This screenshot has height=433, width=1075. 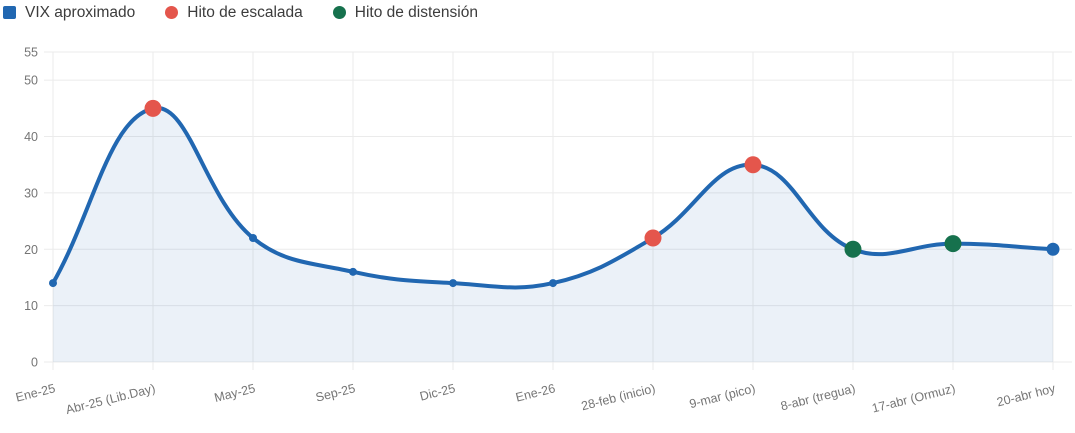 I want to click on legend-label-vix: VIX aproximado, so click(x=80, y=12).